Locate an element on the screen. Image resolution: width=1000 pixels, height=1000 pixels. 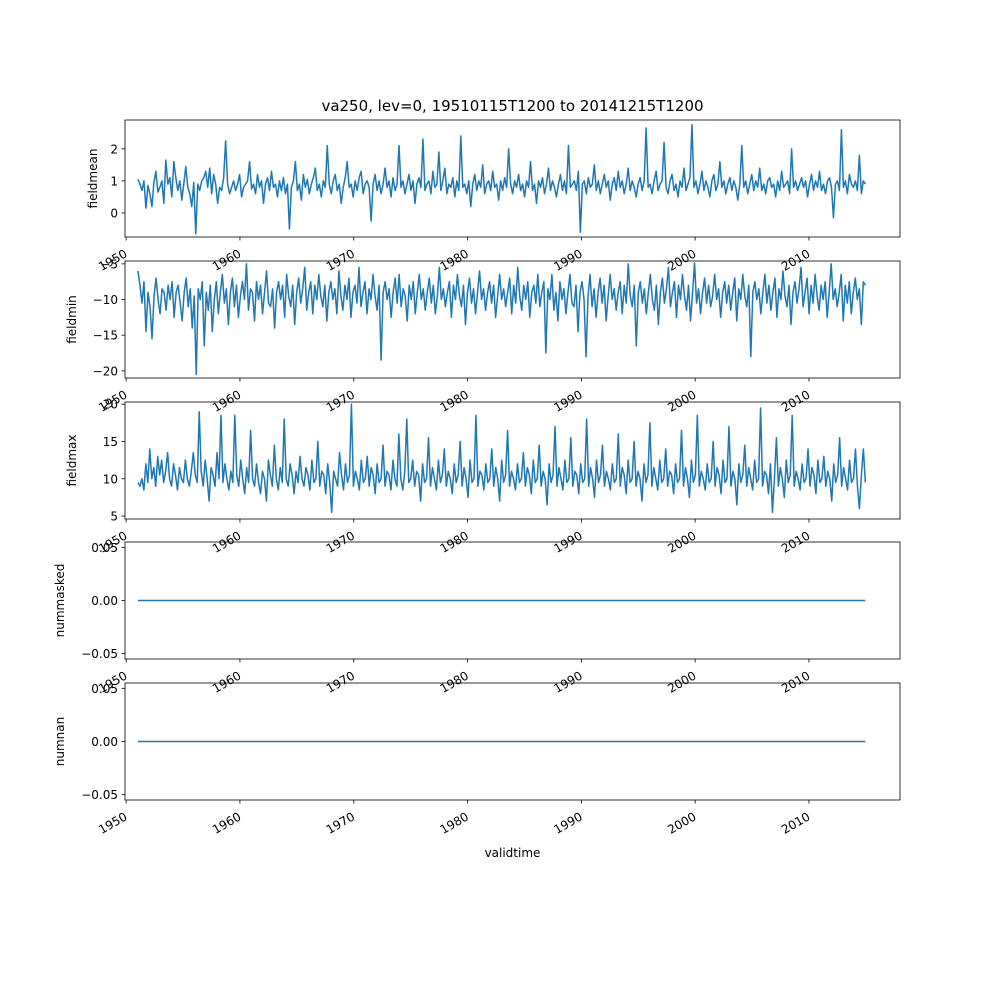
y-tick-label: 0 is located at coordinates (114, 213).